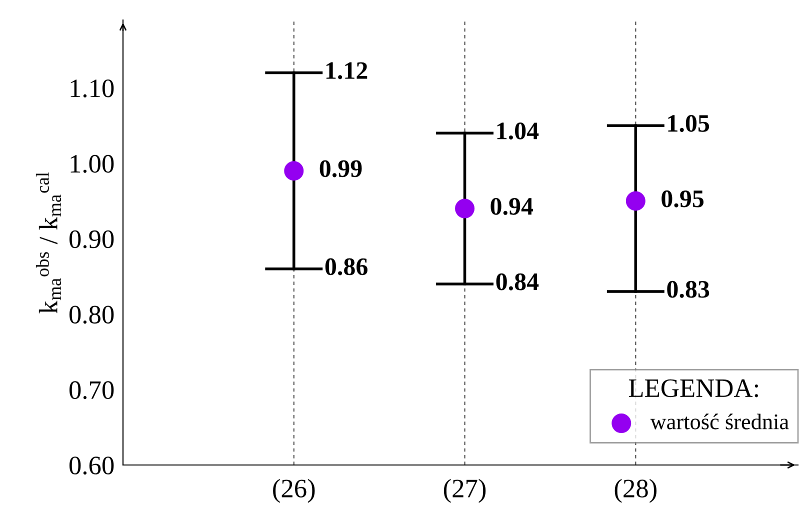 This screenshot has height=514, width=803. Describe the element at coordinates (294, 490) in the screenshot. I see `x-tick-label: (26)` at that location.